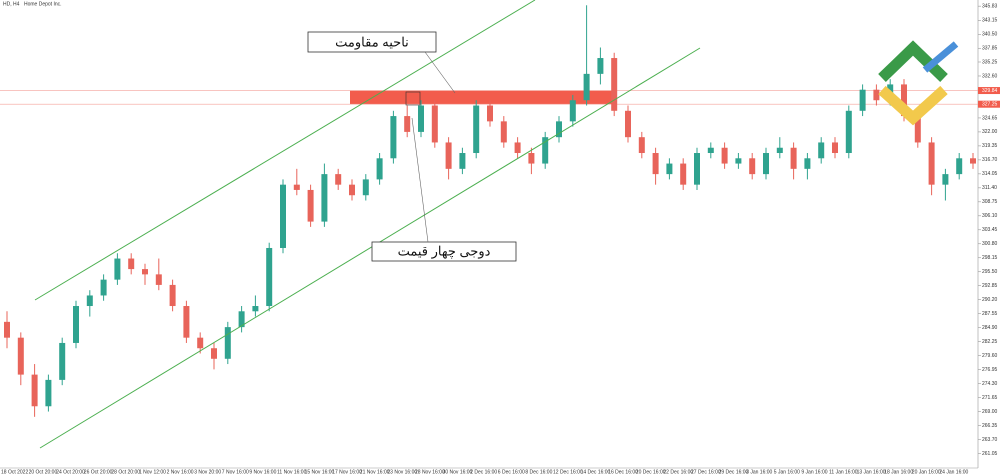  Describe the element at coordinates (990, 454) in the screenshot. I see `y-tick-label: 261.05` at that location.